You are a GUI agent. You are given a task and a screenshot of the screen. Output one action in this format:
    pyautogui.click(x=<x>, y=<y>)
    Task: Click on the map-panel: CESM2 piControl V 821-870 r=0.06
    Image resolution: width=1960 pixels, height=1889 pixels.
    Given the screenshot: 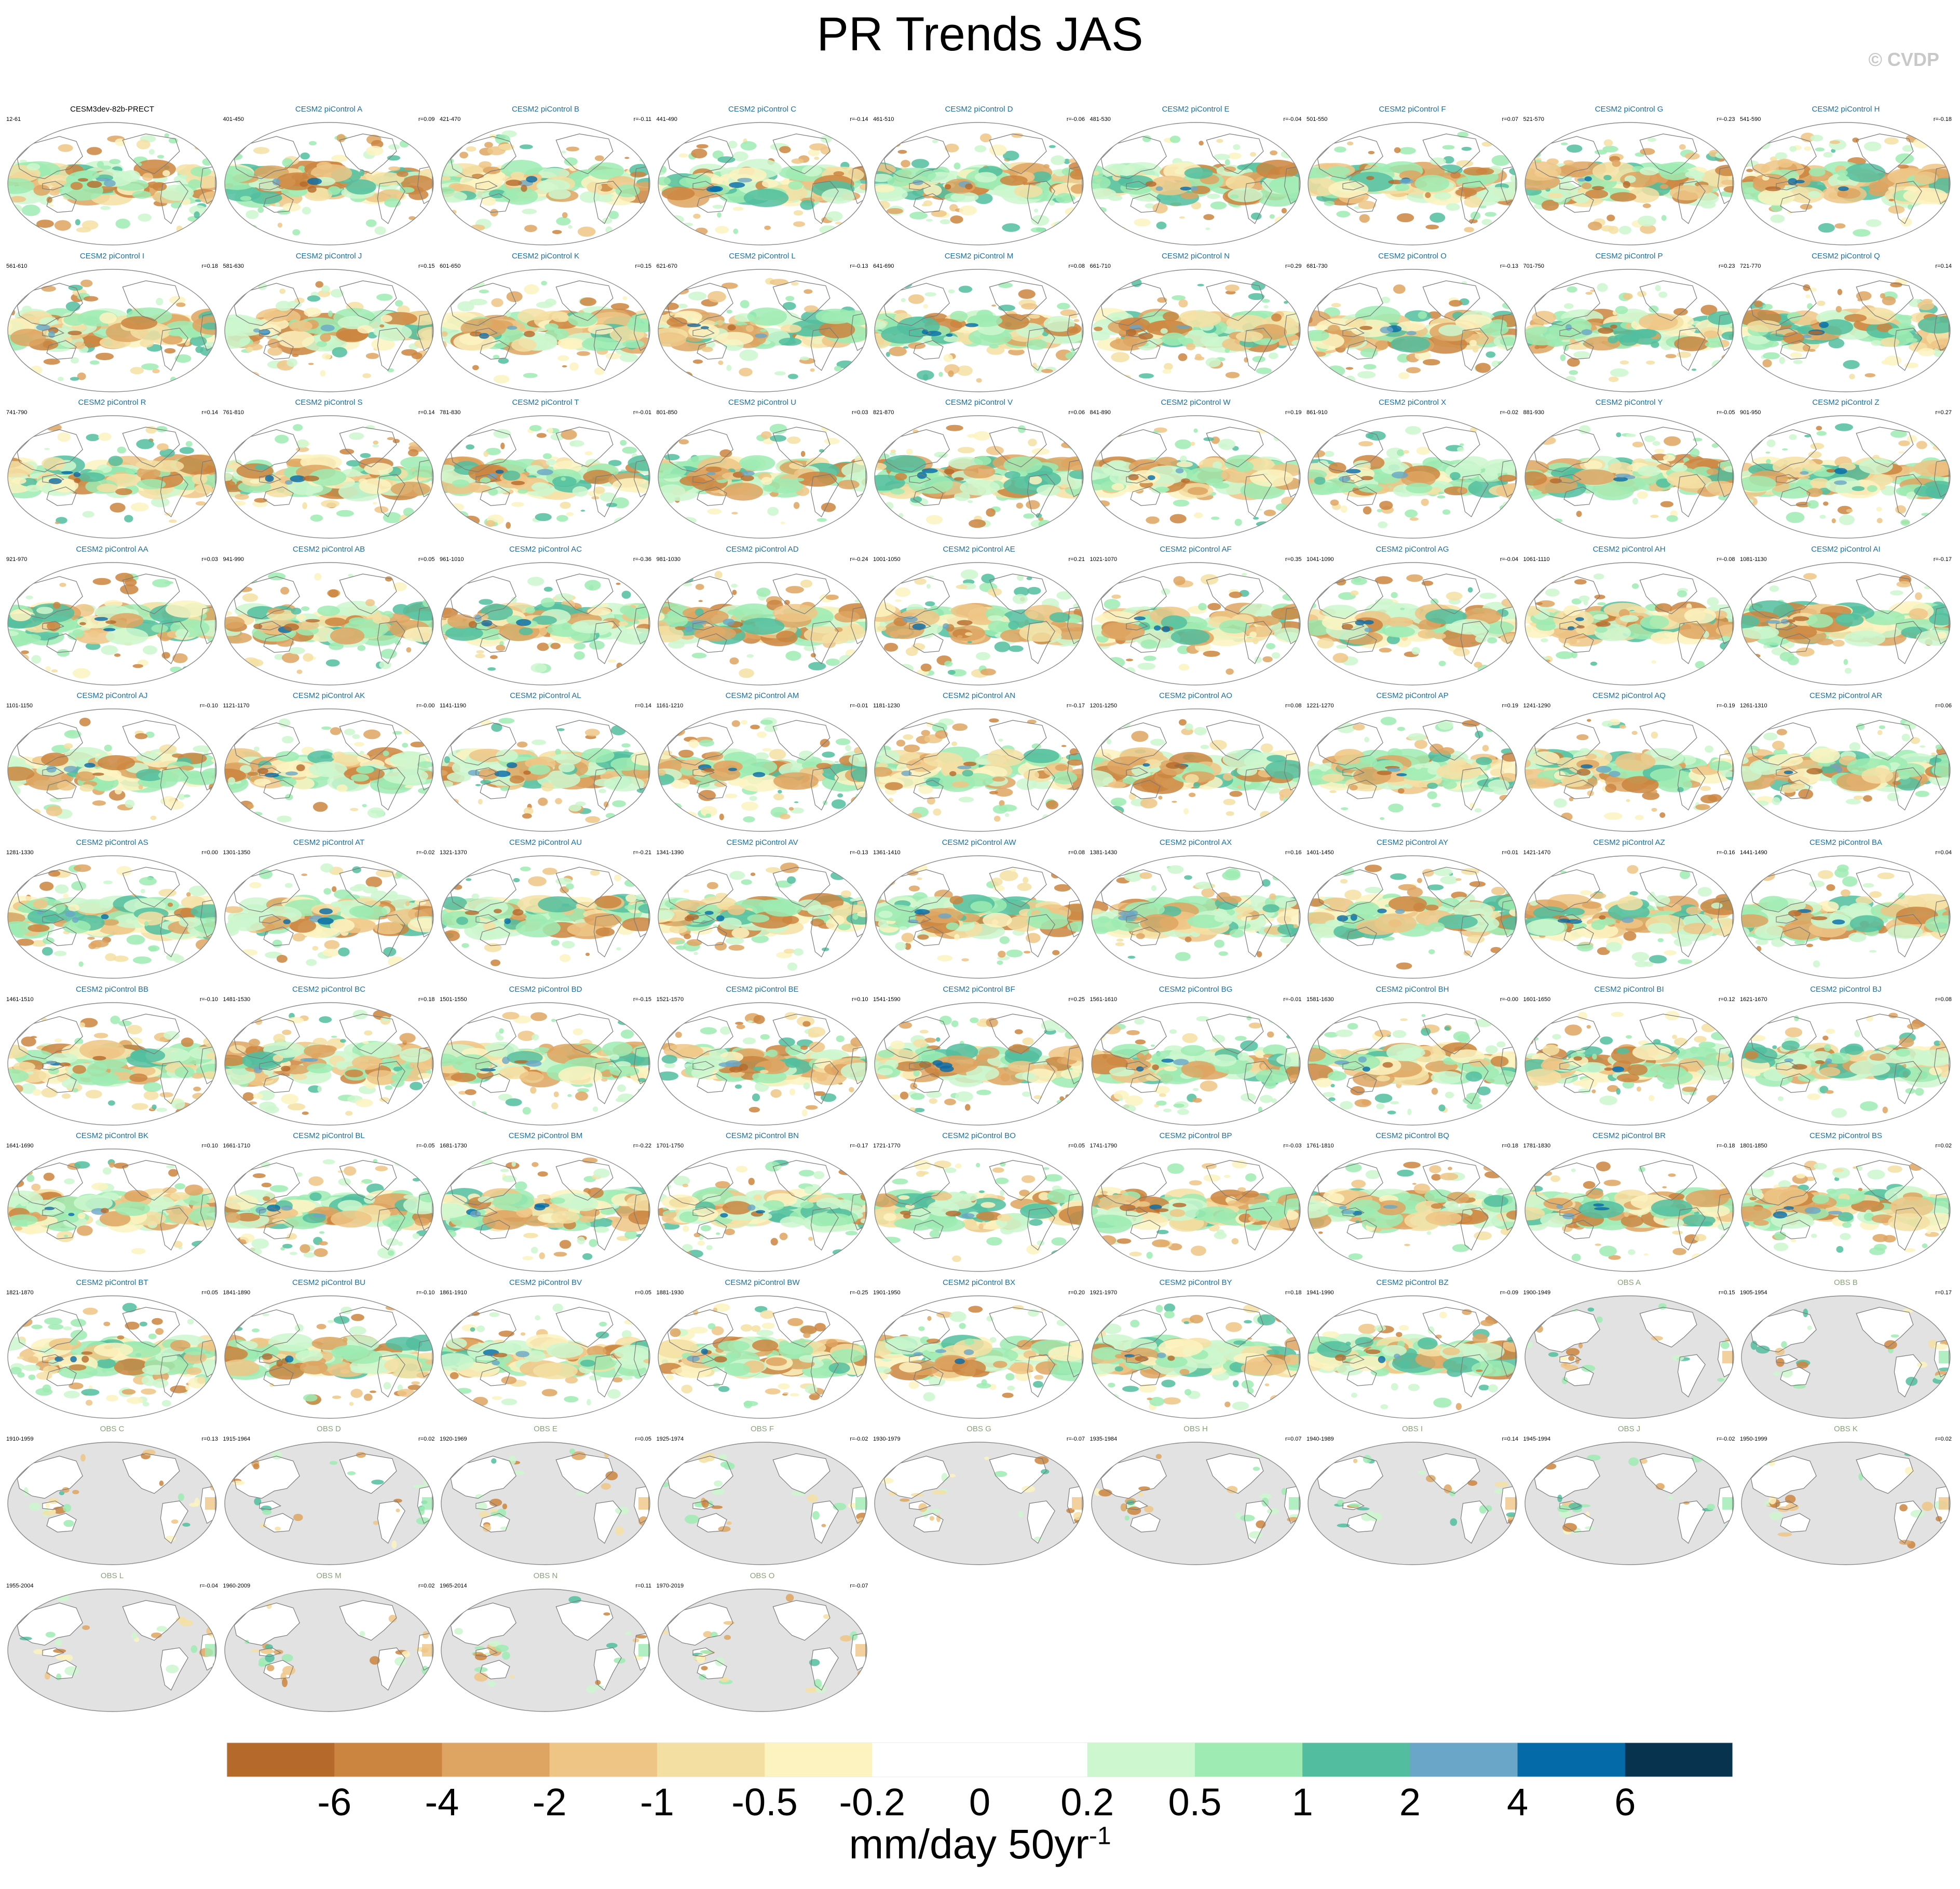 What is the action you would take?
    pyautogui.click(x=979, y=468)
    